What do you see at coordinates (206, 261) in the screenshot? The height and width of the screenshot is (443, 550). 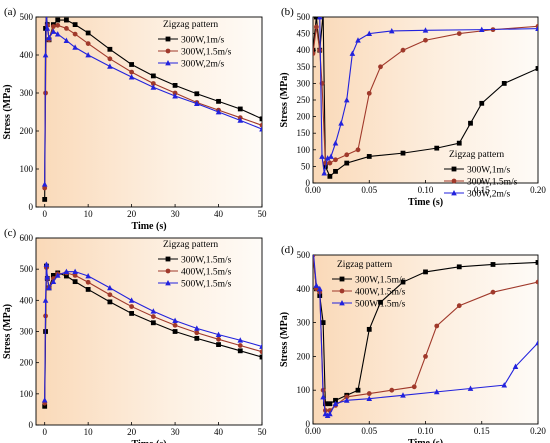 I see `legend-entry: 300W,1.5m/s` at bounding box center [206, 261].